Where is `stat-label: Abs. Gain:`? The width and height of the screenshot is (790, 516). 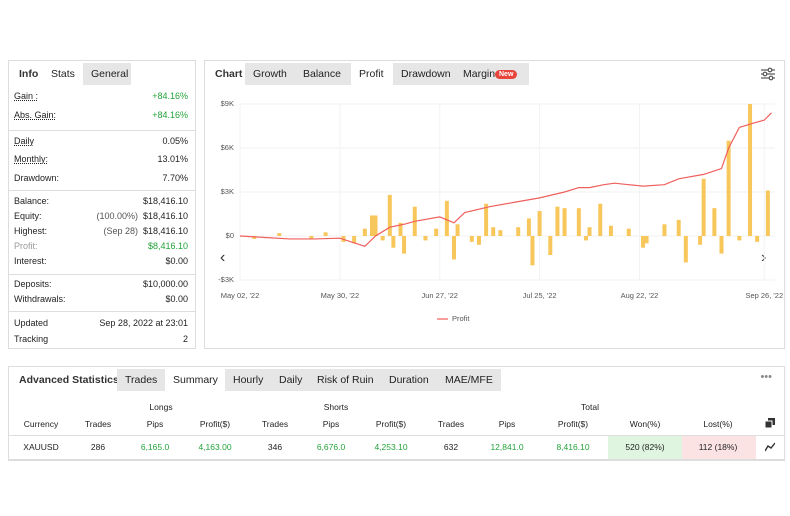 stat-label: Abs. Gain: is located at coordinates (35, 115).